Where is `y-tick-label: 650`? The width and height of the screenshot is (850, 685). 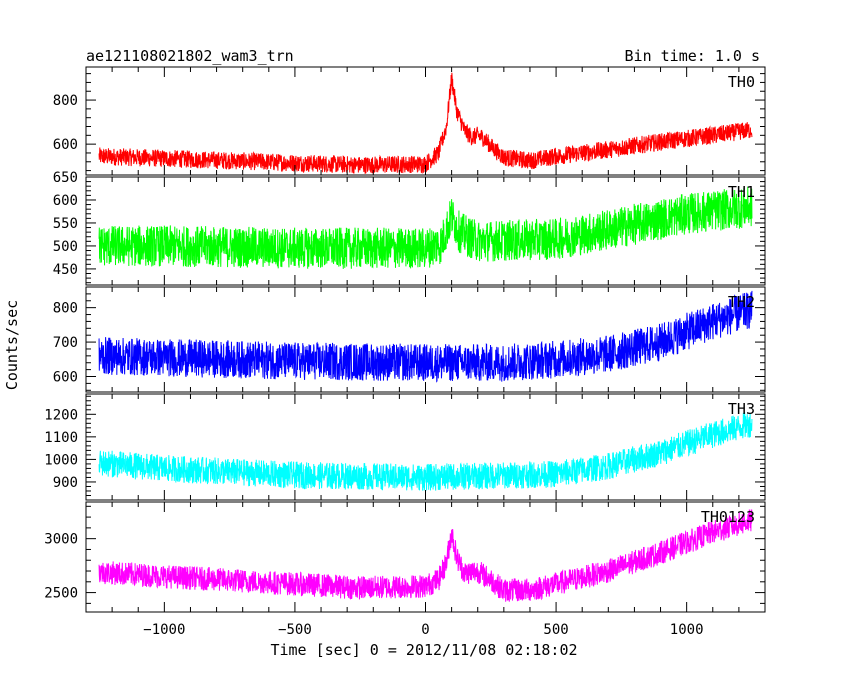
y-tick-label: 650 is located at coordinates (65, 178).